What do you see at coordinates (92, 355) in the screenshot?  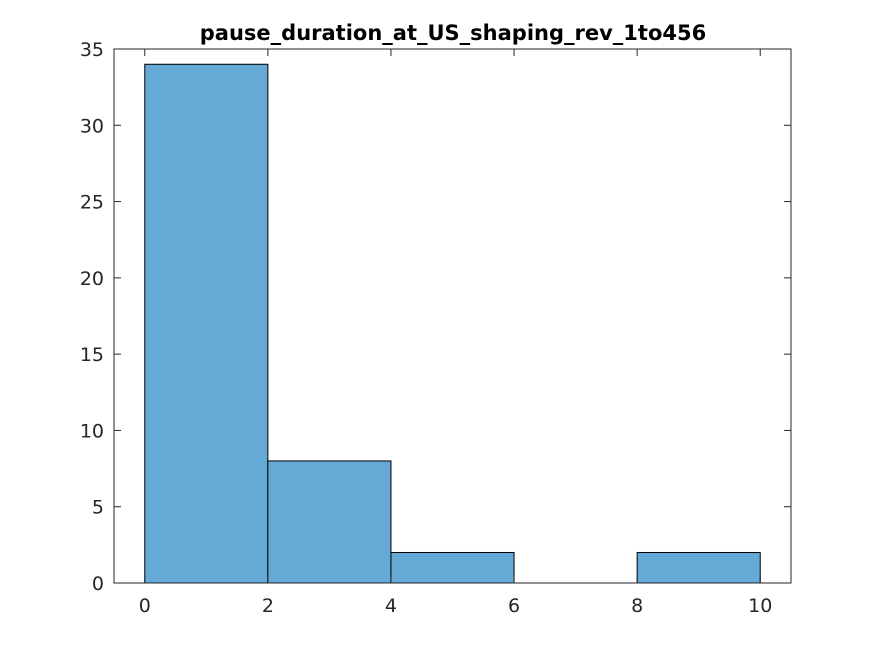 I see `y-tick-label: 15` at bounding box center [92, 355].